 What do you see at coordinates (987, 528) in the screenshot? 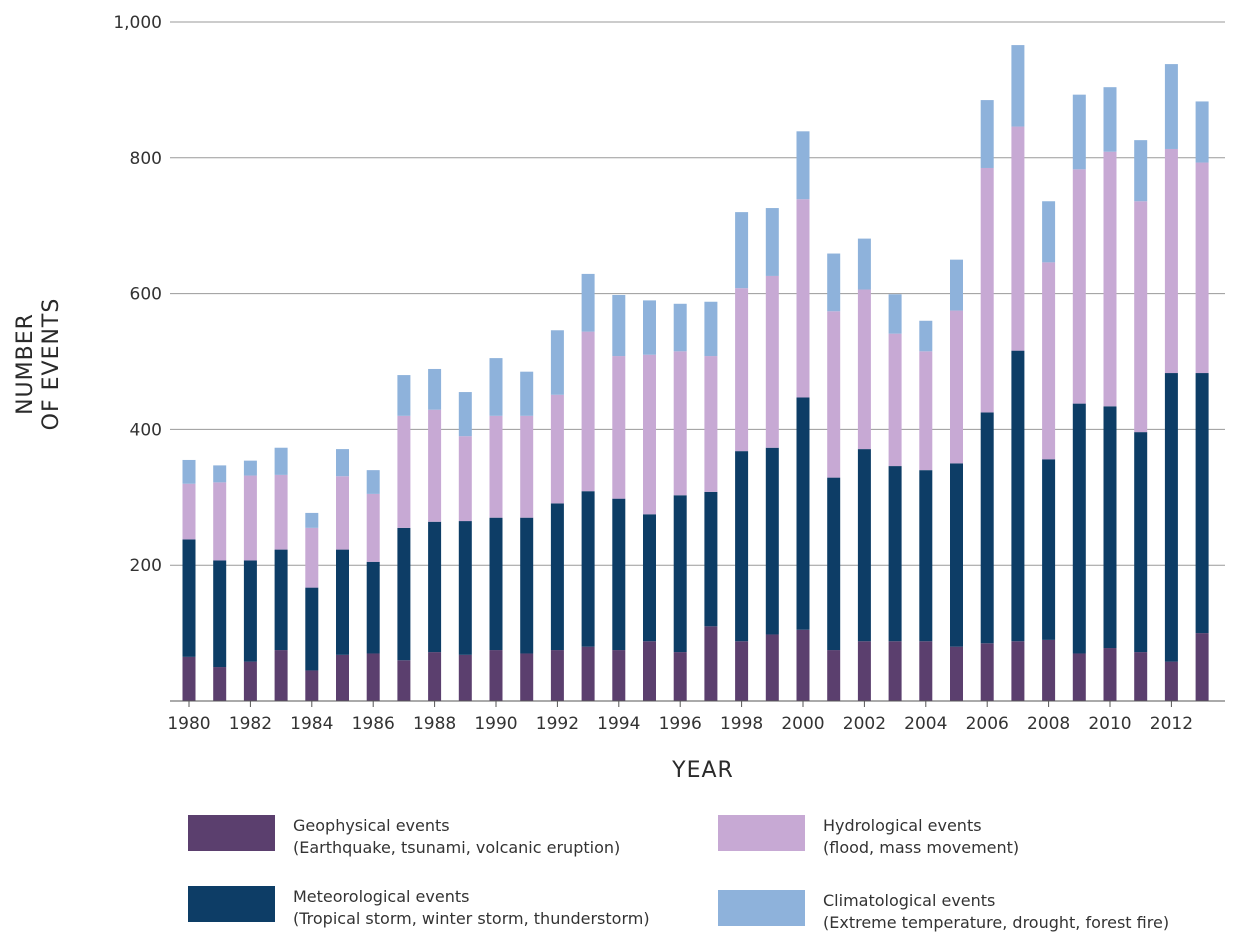
I see `bar-meteorological-events-2006` at bounding box center [987, 528].